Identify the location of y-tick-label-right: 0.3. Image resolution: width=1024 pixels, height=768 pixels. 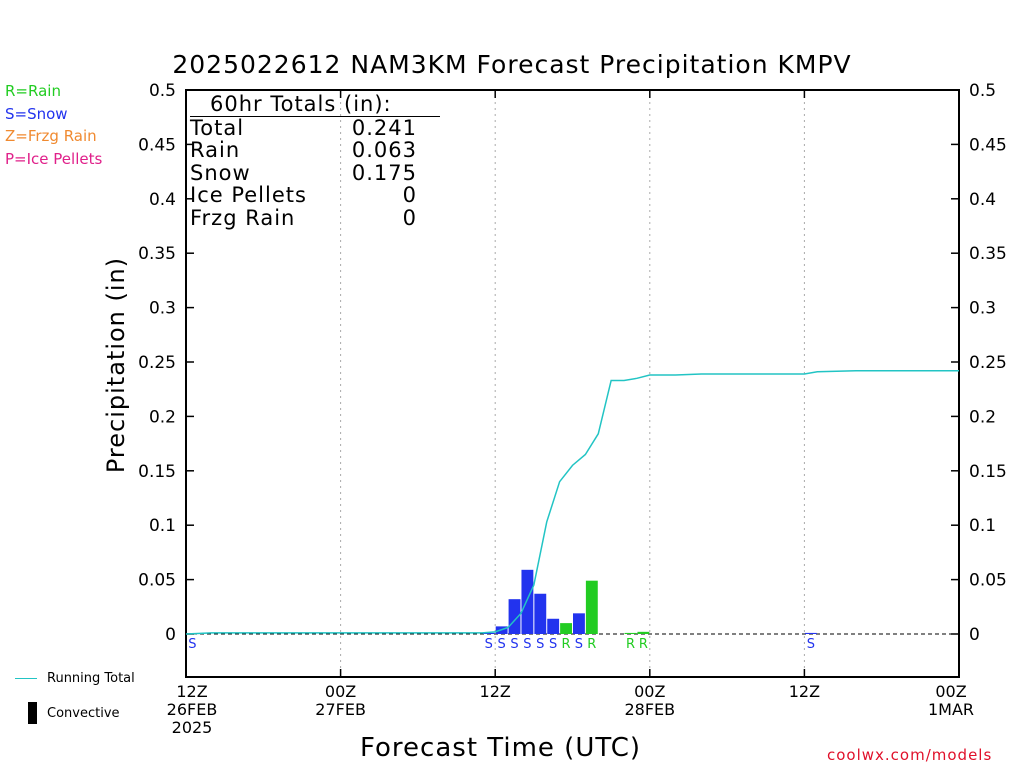
(982, 309).